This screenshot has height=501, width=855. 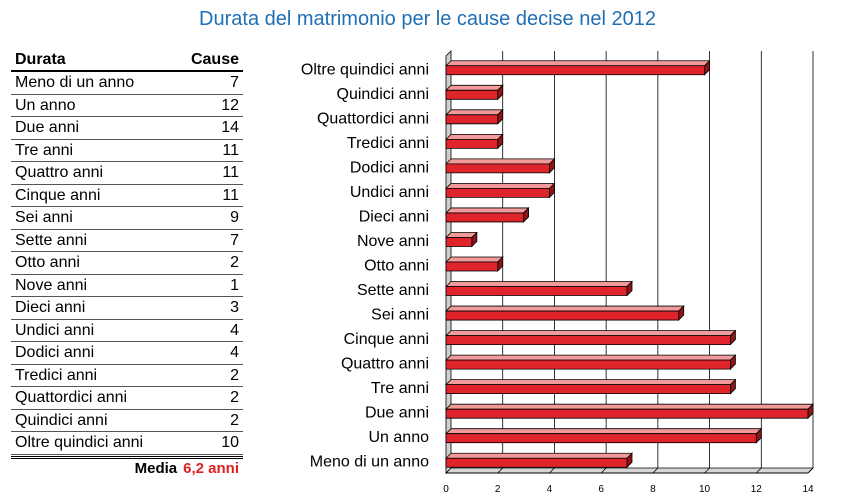 I want to click on table-row: Meno di un anno 7, so click(x=127, y=83).